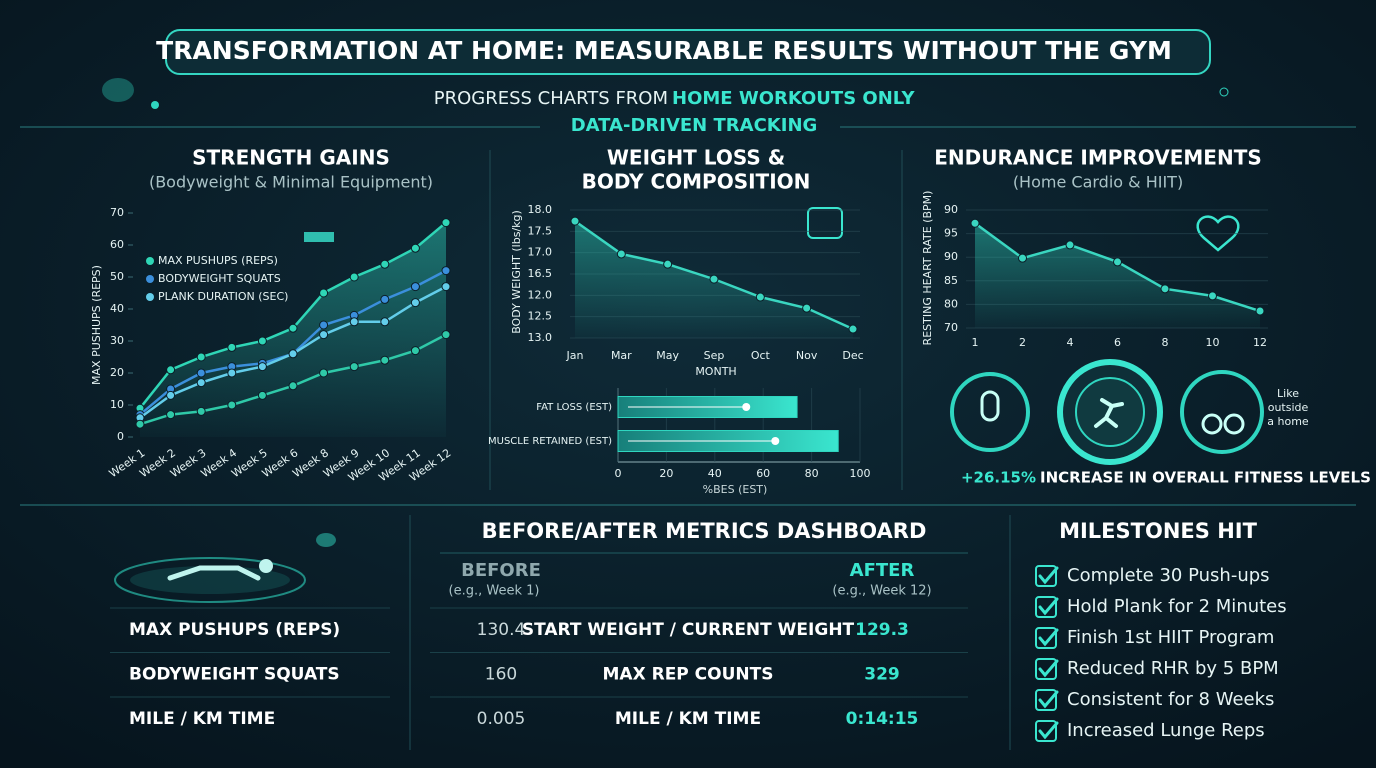 This screenshot has height=768, width=1376. What do you see at coordinates (117, 372) in the screenshot?
I see `y-tick-label: 20` at bounding box center [117, 372].